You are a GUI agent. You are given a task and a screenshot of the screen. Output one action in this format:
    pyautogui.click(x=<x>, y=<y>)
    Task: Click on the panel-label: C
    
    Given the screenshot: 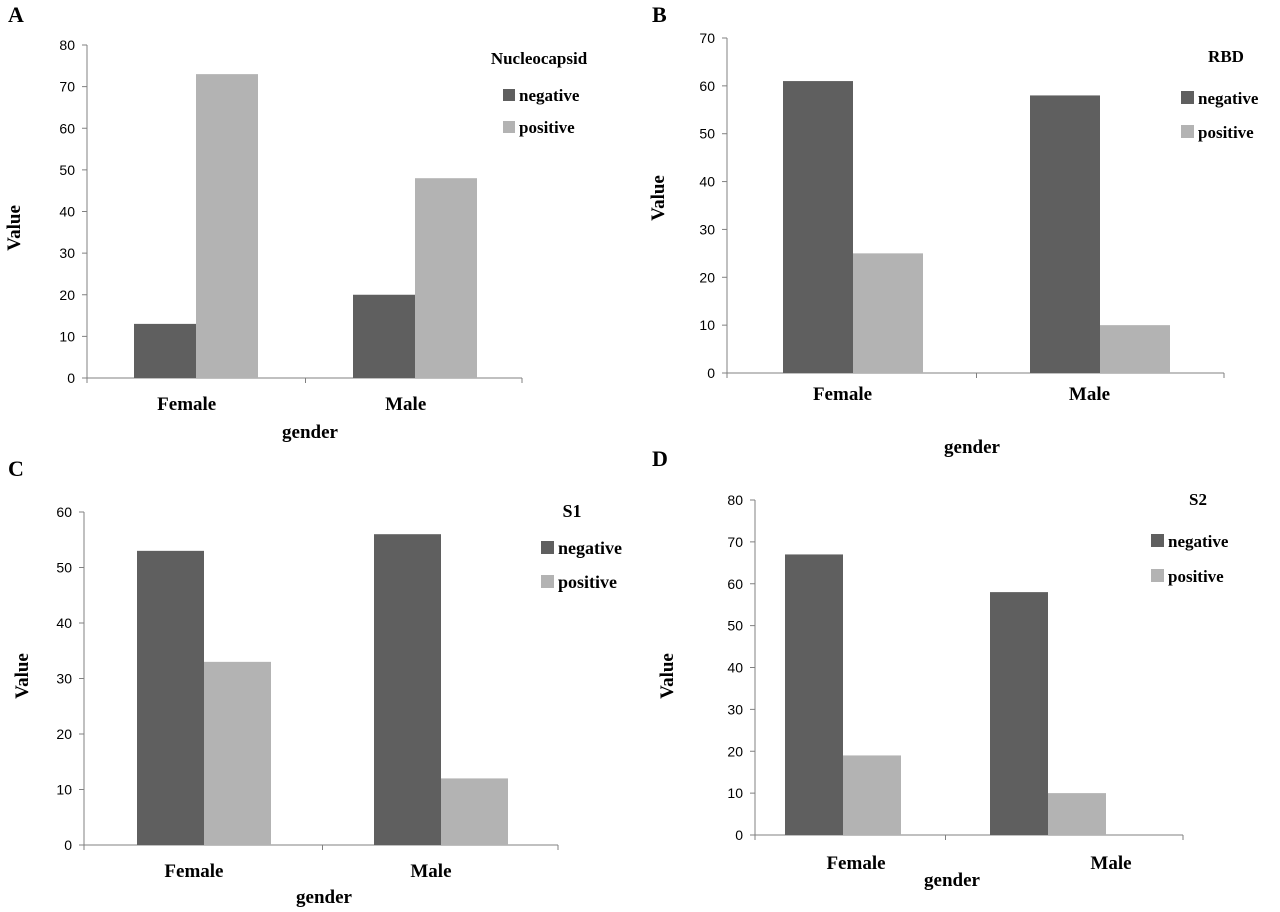 What is the action you would take?
    pyautogui.click(x=16, y=468)
    